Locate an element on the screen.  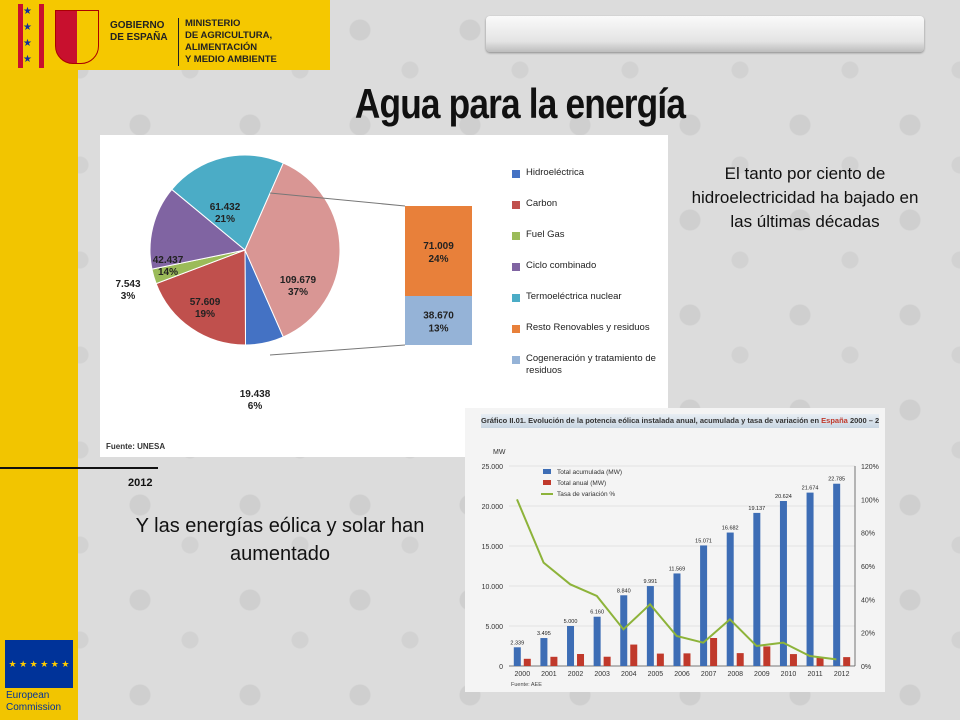
bar-data-label: 9.991 is located at coordinates (650, 582).